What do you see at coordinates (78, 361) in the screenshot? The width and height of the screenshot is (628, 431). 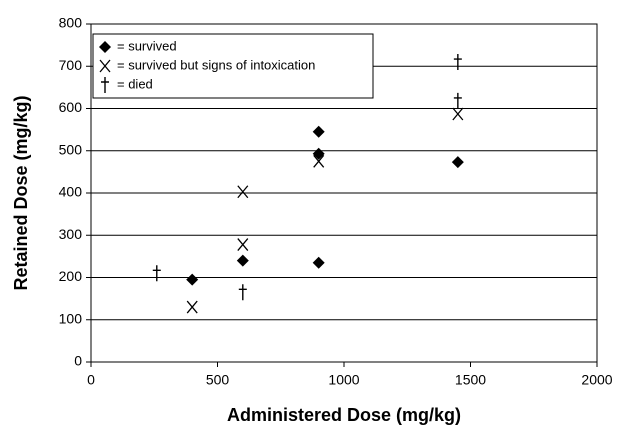 I see `y-tick-label: 0` at bounding box center [78, 361].